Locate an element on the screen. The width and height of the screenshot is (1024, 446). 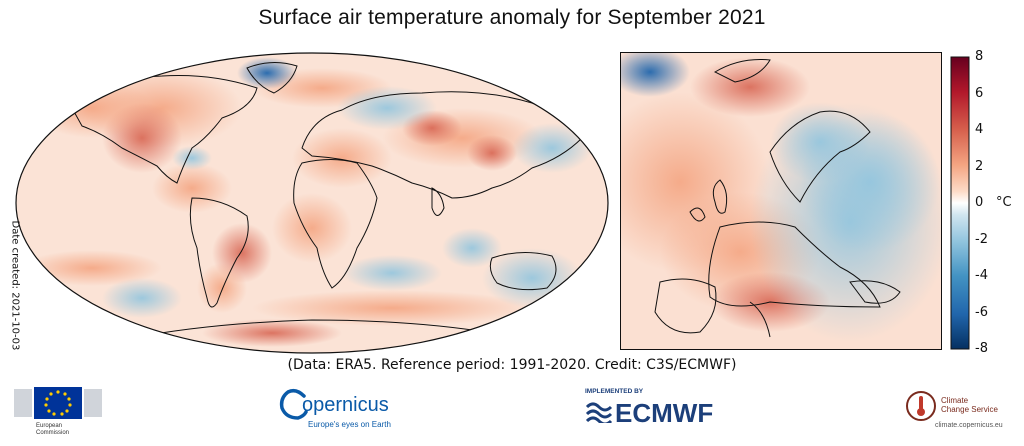
colorbar-tick-label: 4 is located at coordinates (979, 129).